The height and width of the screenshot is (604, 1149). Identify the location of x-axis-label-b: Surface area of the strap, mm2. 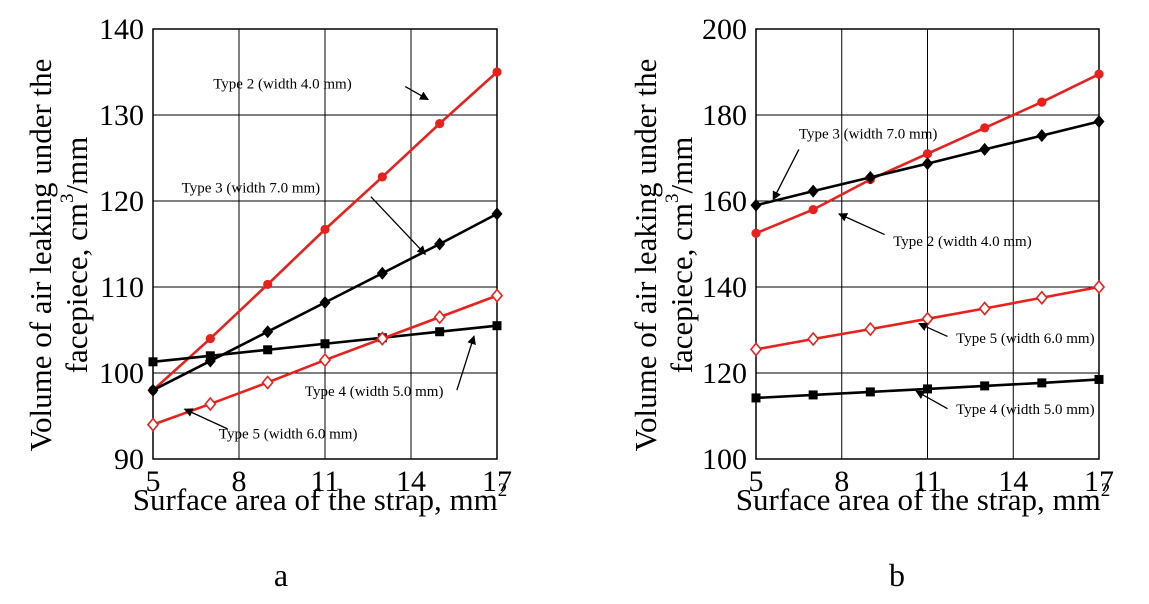
(923, 498).